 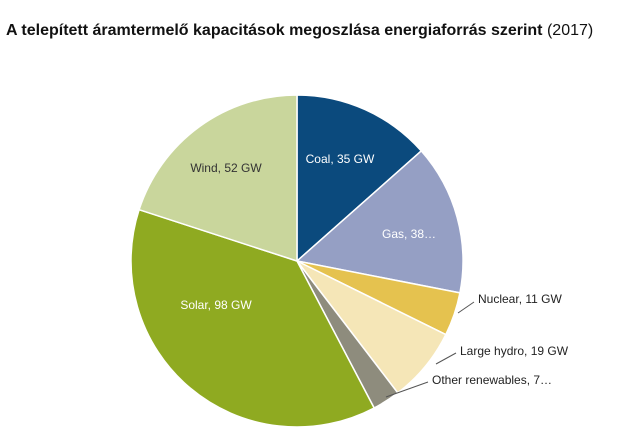 I want to click on leader-line-other-renewables, so click(x=407, y=389).